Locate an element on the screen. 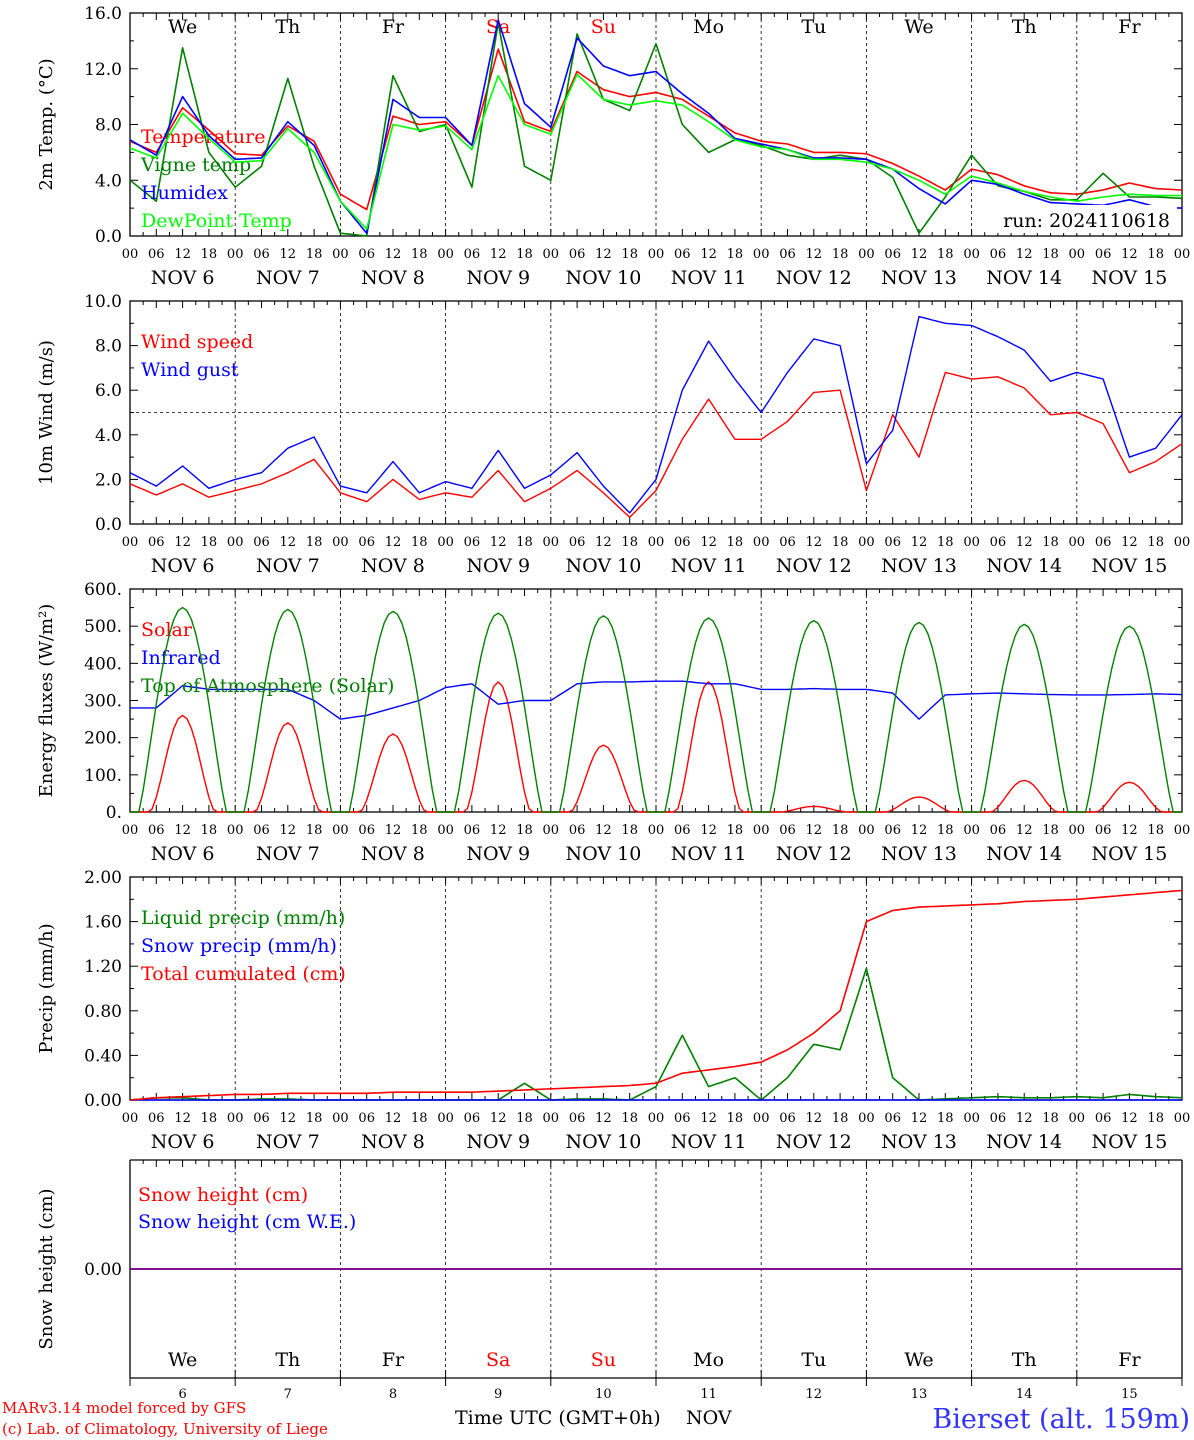 Image resolution: width=1194 pixels, height=1440 pixels. date-label: NOV 11 is located at coordinates (709, 278).